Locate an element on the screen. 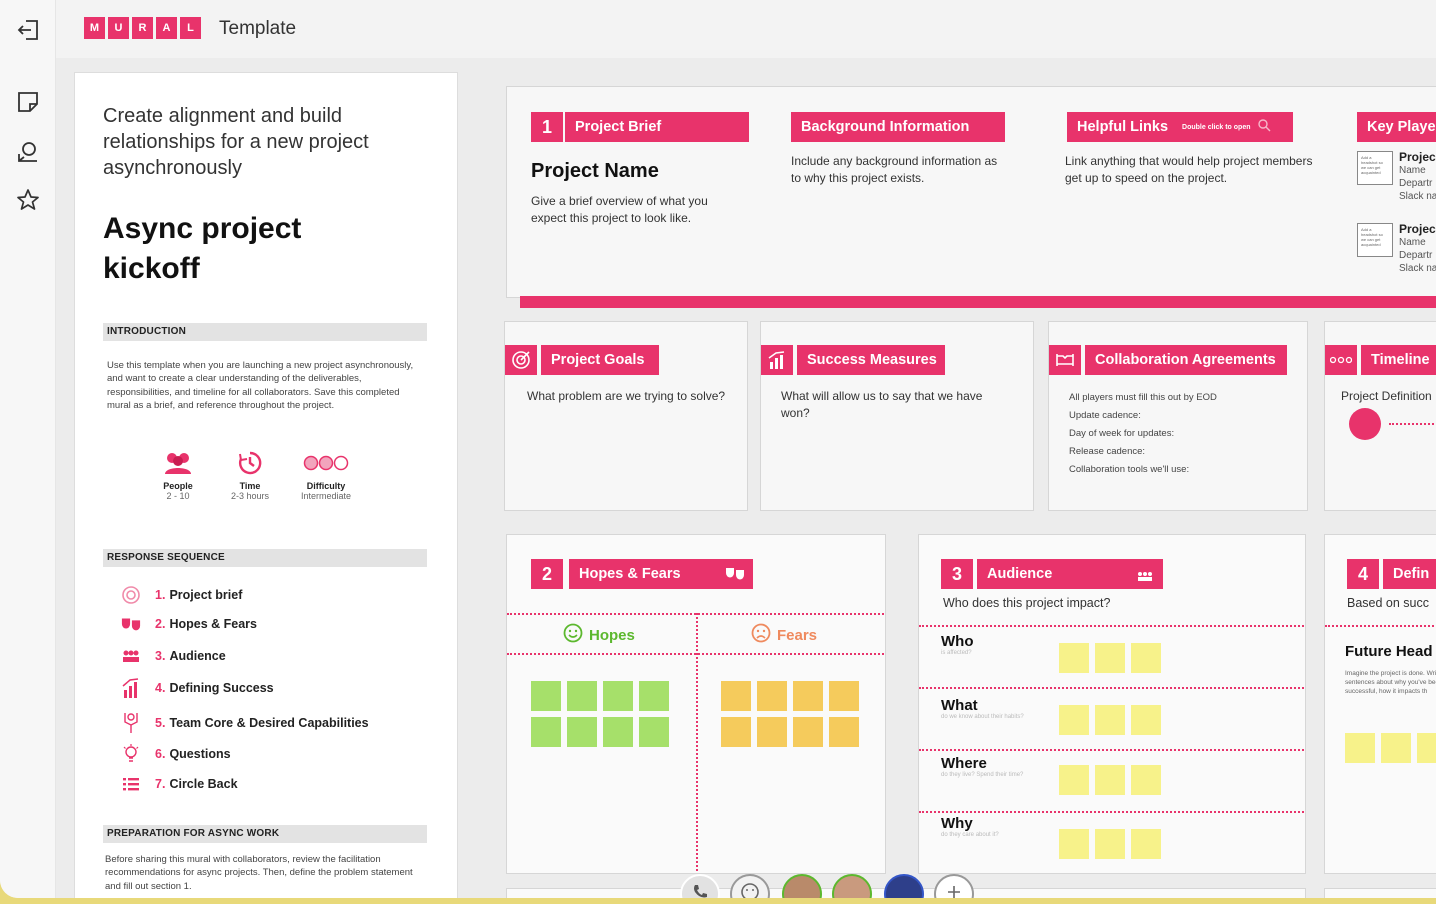  audience-tag: Audience is located at coordinates (1070, 574).